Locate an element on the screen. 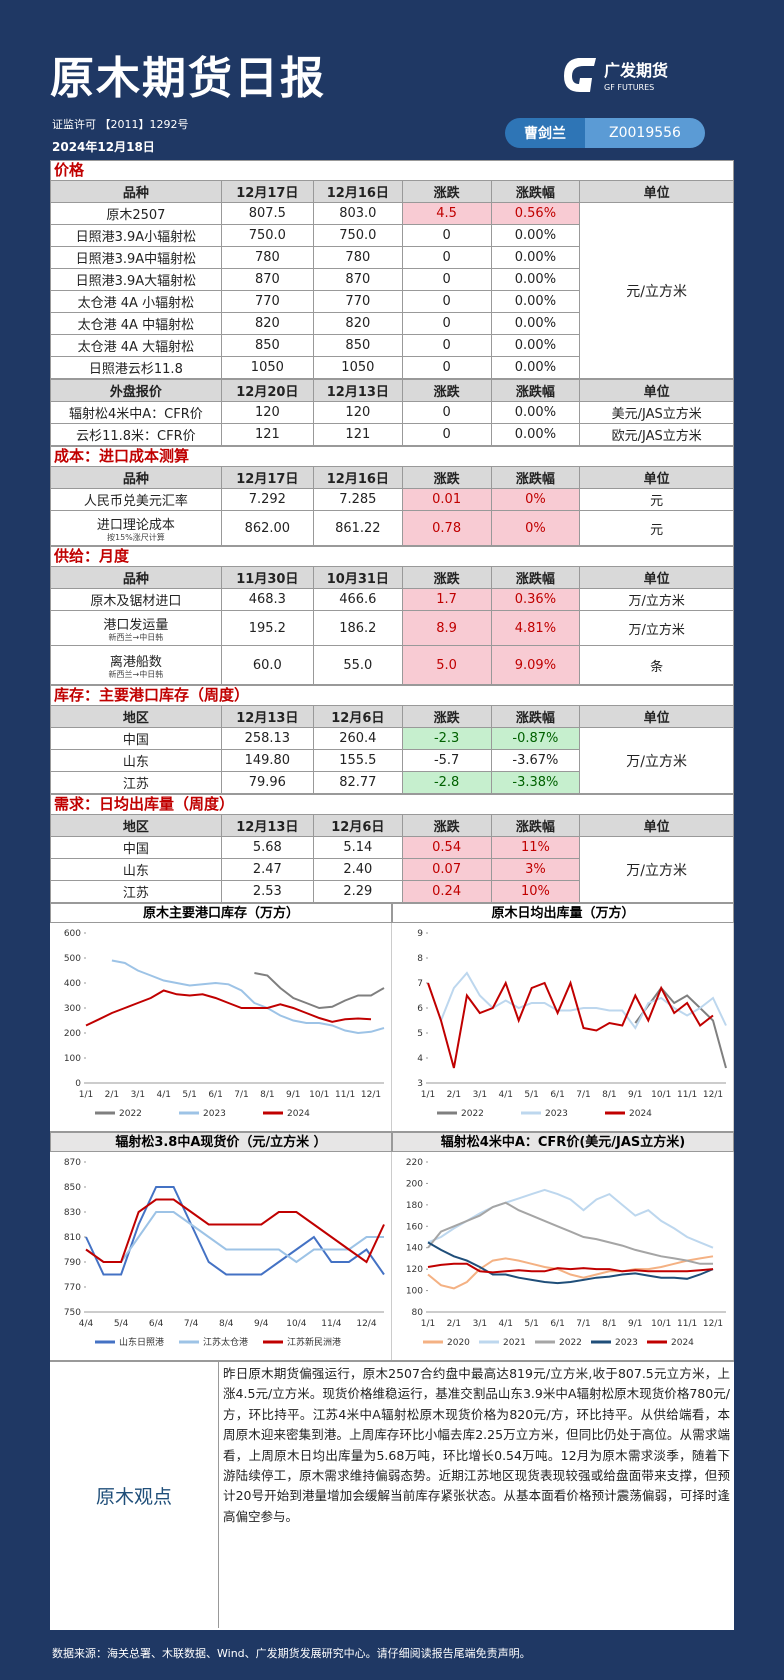  value-cell: 120 is located at coordinates (357, 412).